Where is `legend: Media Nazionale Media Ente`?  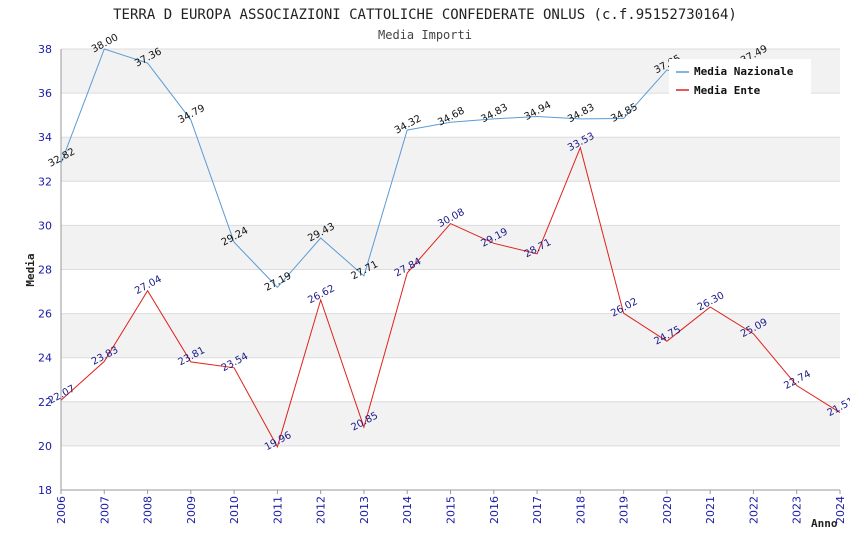 legend: Media Nazionale Media Ente is located at coordinates (740, 78).